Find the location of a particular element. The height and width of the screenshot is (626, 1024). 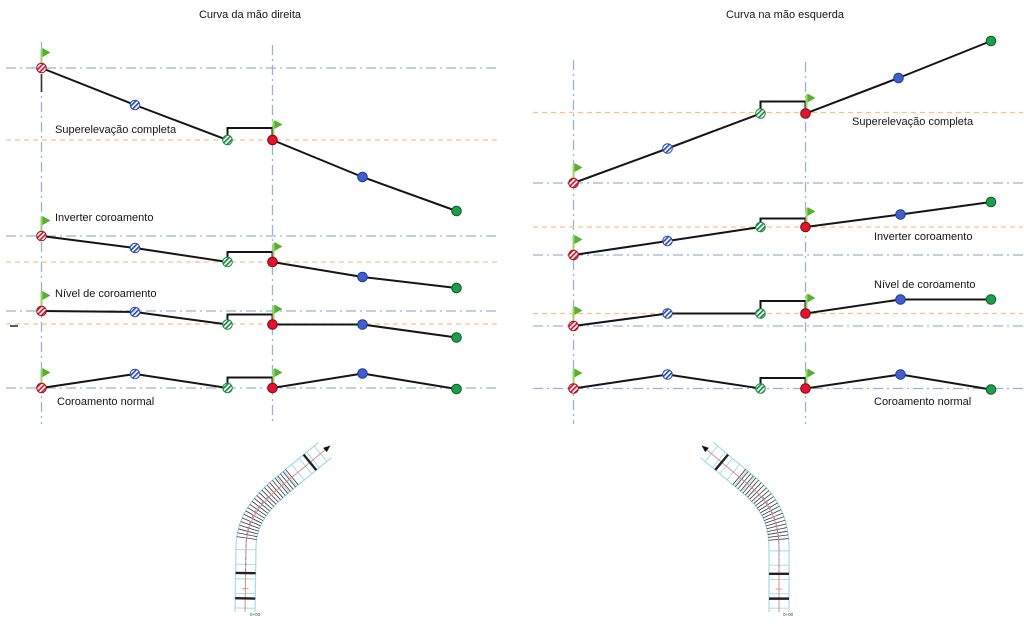

road-surface is located at coordinates (744, 527).